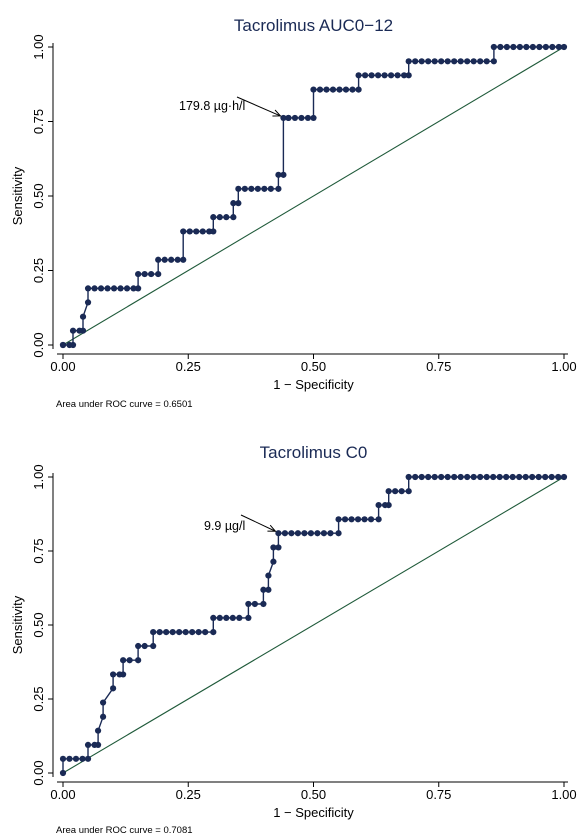  Describe the element at coordinates (224, 526) in the screenshot. I see `cutoff-annotation: 9.9 µg/l` at that location.